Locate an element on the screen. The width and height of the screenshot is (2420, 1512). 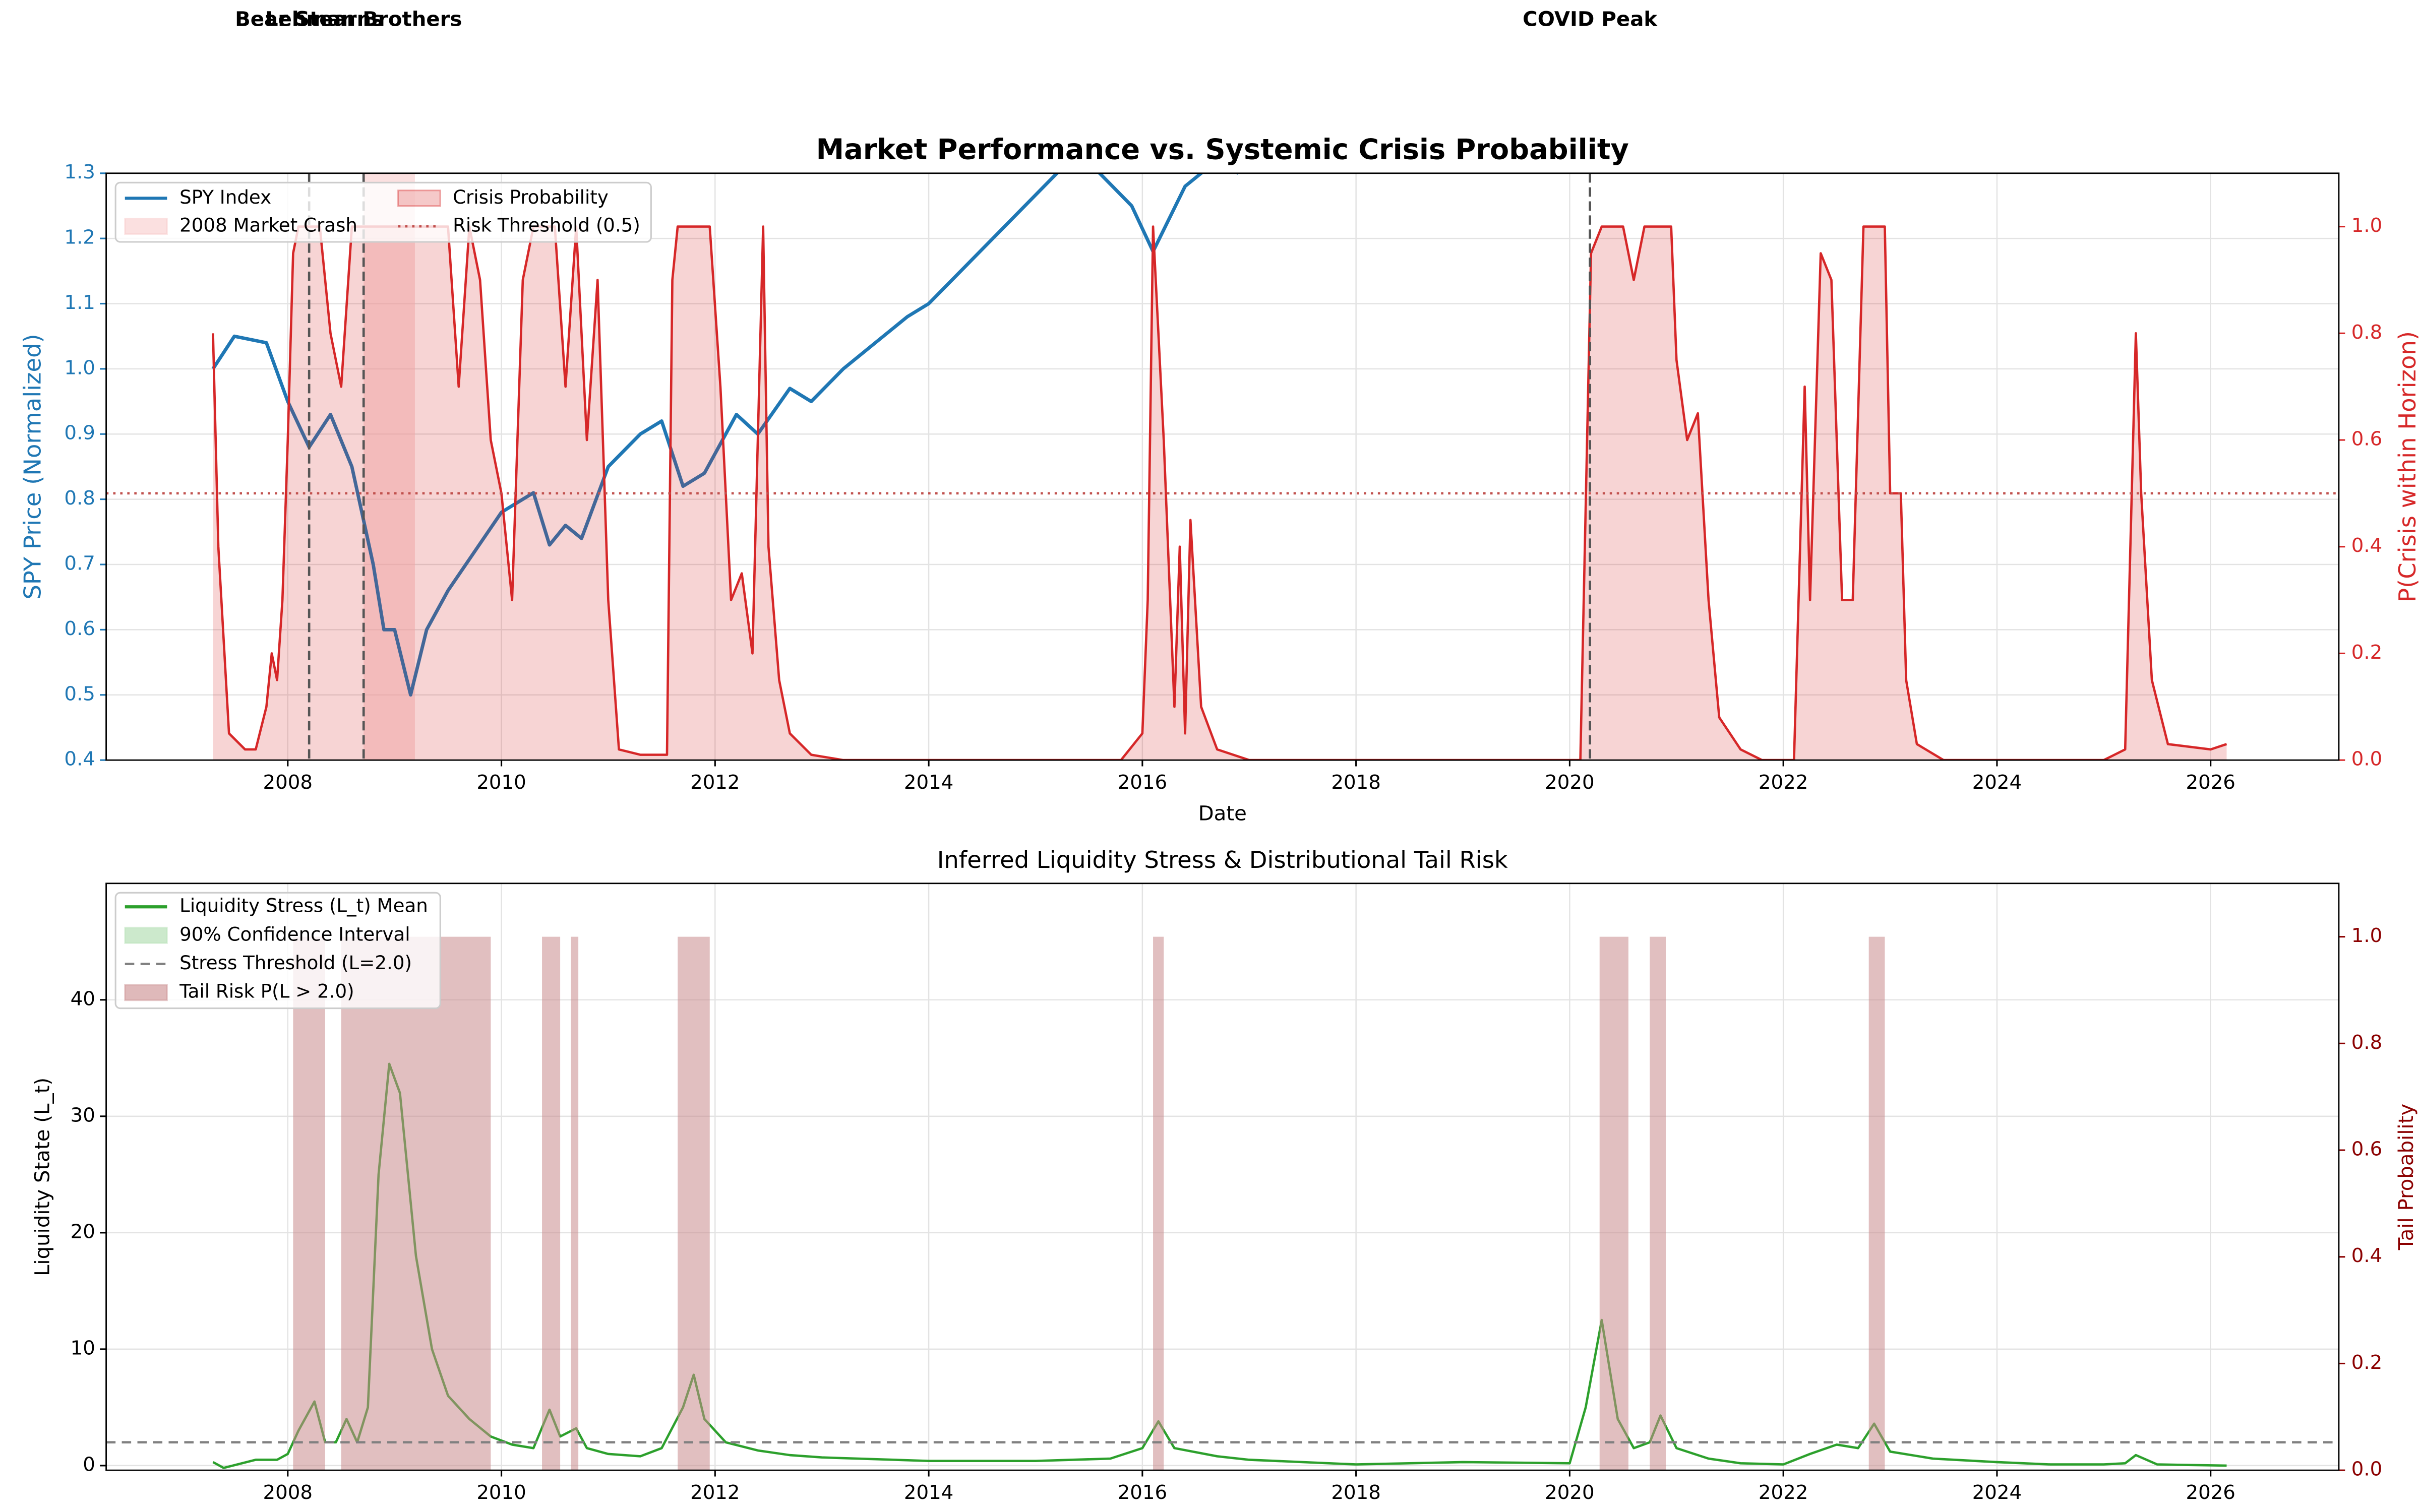
y-tick-label: 1.3 is located at coordinates (79, 172).